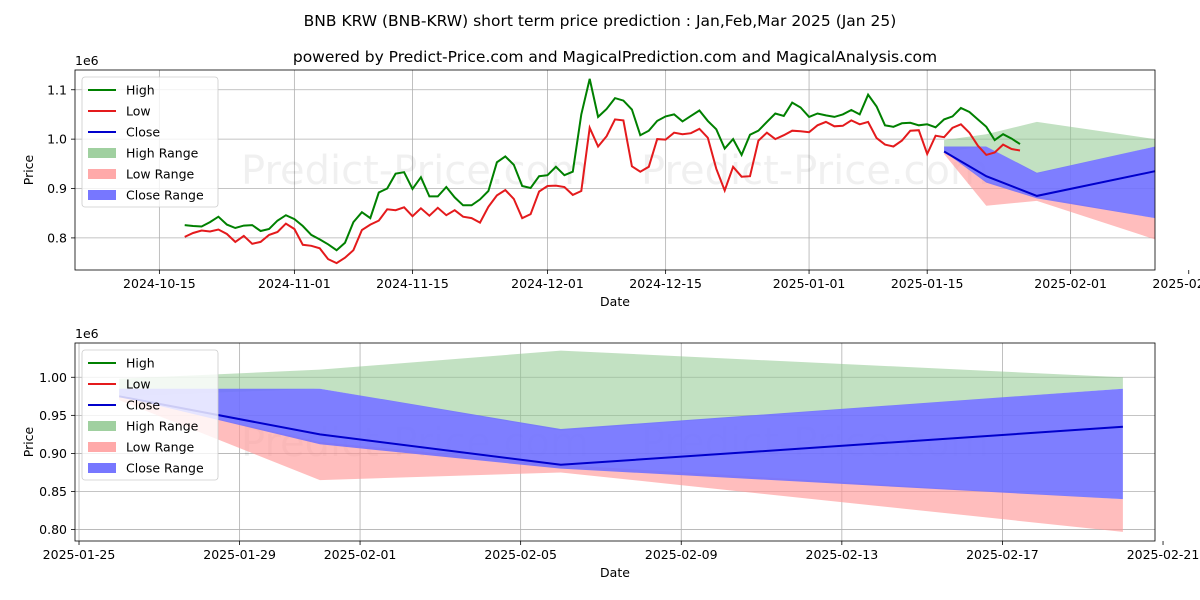  What do you see at coordinates (665, 283) in the screenshot?
I see `x-tick-label: 2024-12-15` at bounding box center [665, 283].